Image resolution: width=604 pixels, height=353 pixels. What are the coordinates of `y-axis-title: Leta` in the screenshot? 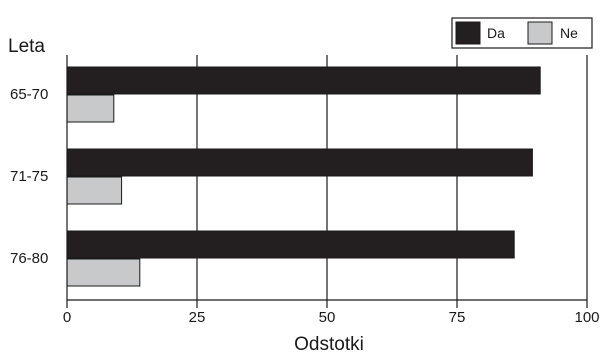 It's located at (26, 46).